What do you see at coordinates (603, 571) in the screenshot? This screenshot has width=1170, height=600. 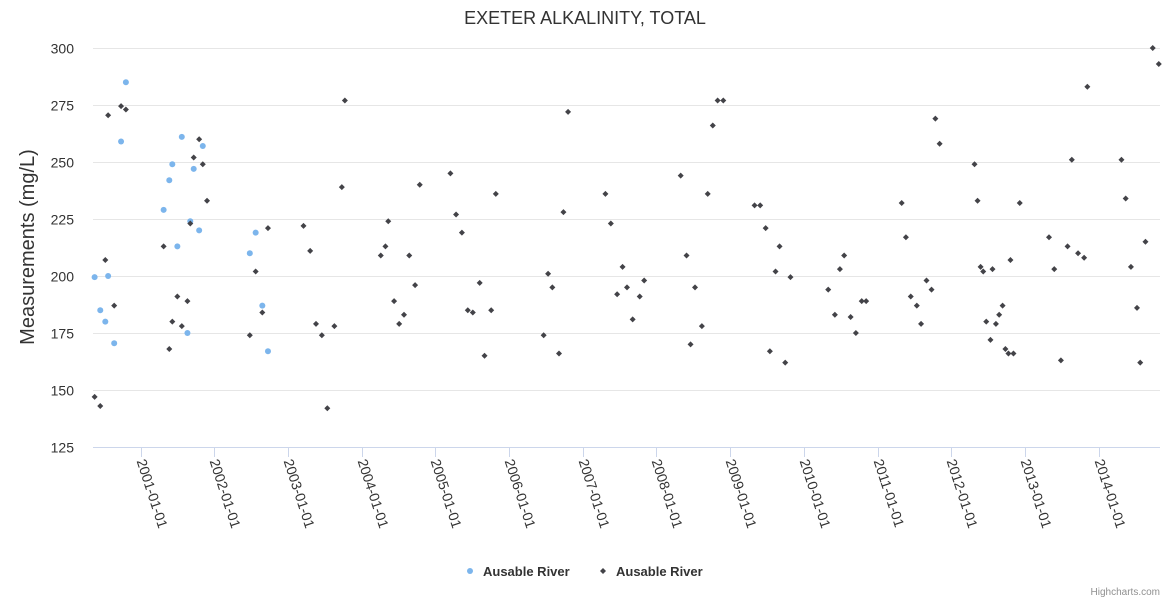 I see `legend-symbol-diamond` at bounding box center [603, 571].